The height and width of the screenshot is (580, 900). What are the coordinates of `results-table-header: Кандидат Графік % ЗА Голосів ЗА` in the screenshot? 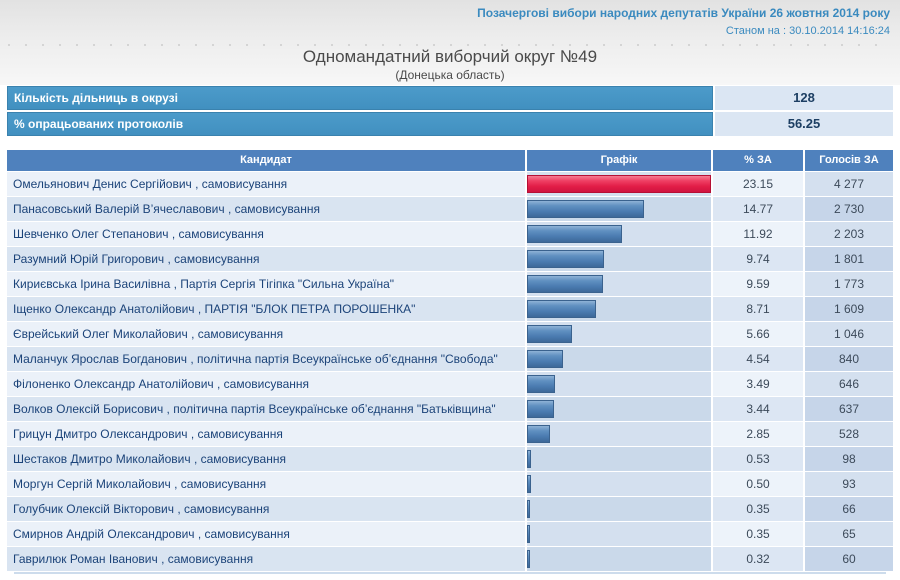 It's located at (450, 160).